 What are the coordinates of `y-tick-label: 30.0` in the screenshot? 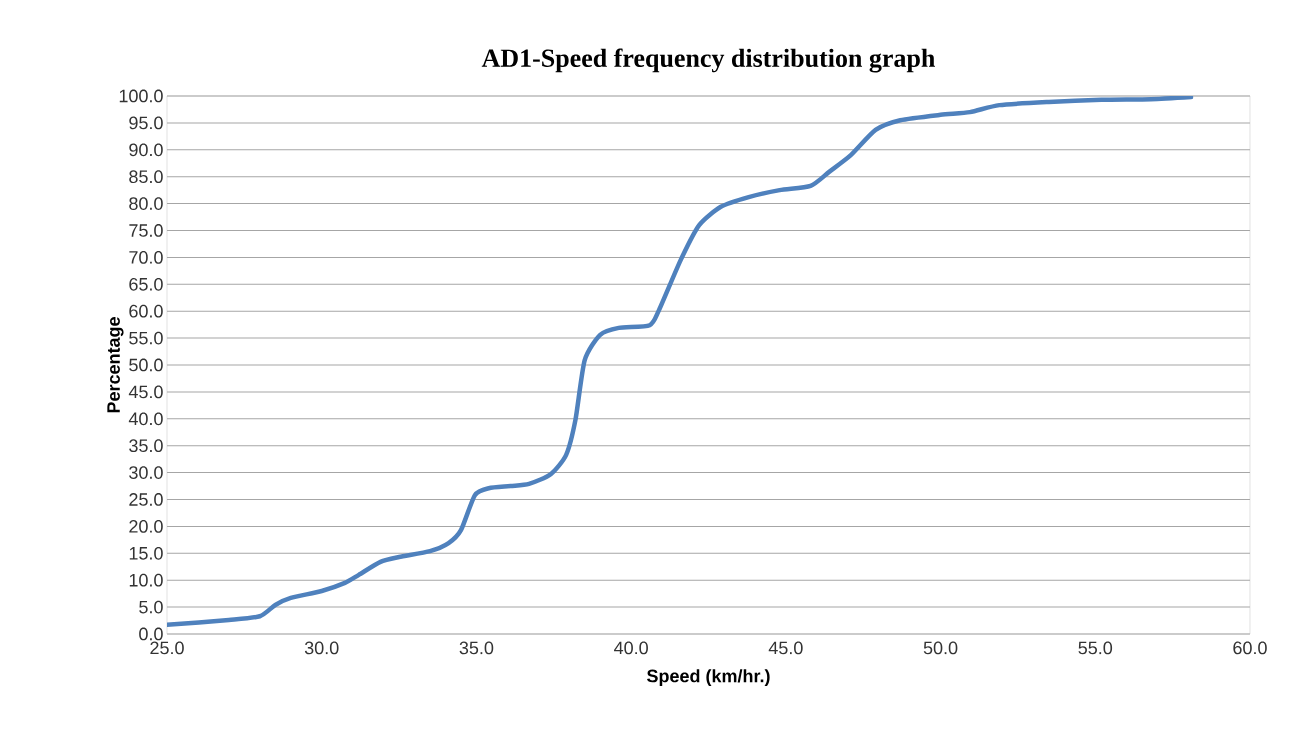 It's located at (146, 472).